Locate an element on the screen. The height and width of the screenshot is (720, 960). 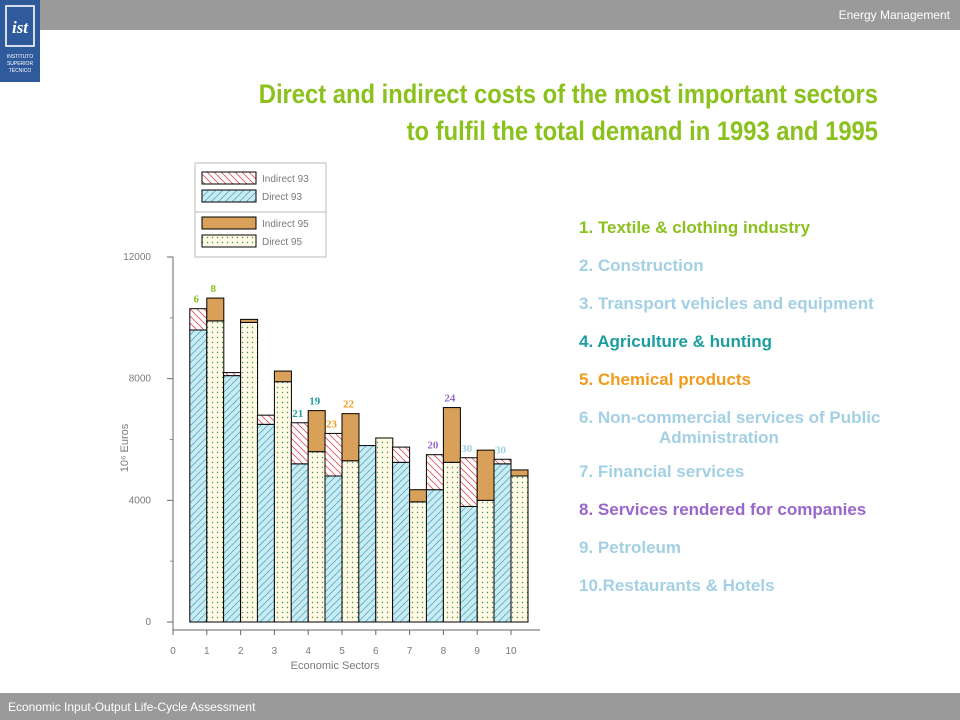
bar-value-label: 24 is located at coordinates (450, 399).